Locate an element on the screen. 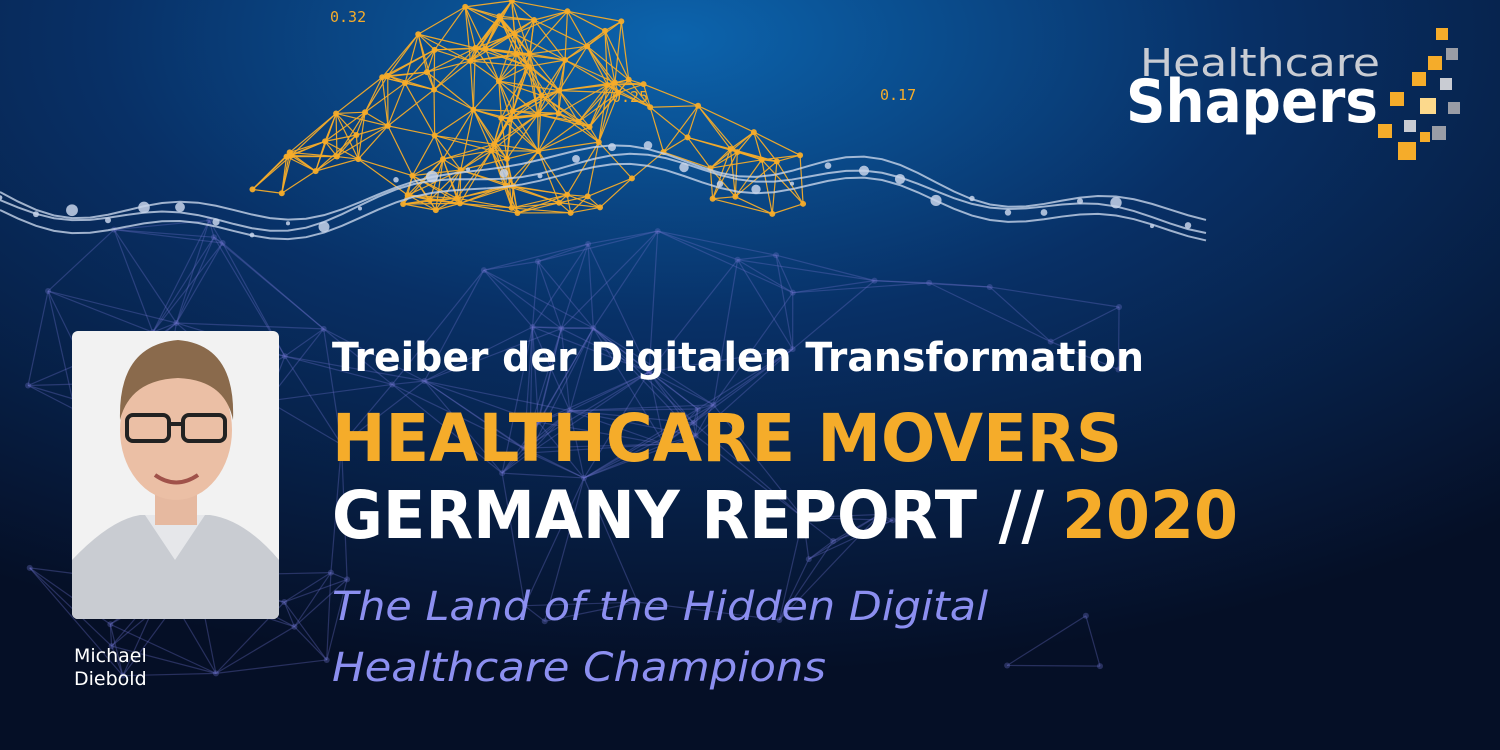 This screenshot has width=1500, height=750. graphic-label: 0.25 is located at coordinates (630, 97).